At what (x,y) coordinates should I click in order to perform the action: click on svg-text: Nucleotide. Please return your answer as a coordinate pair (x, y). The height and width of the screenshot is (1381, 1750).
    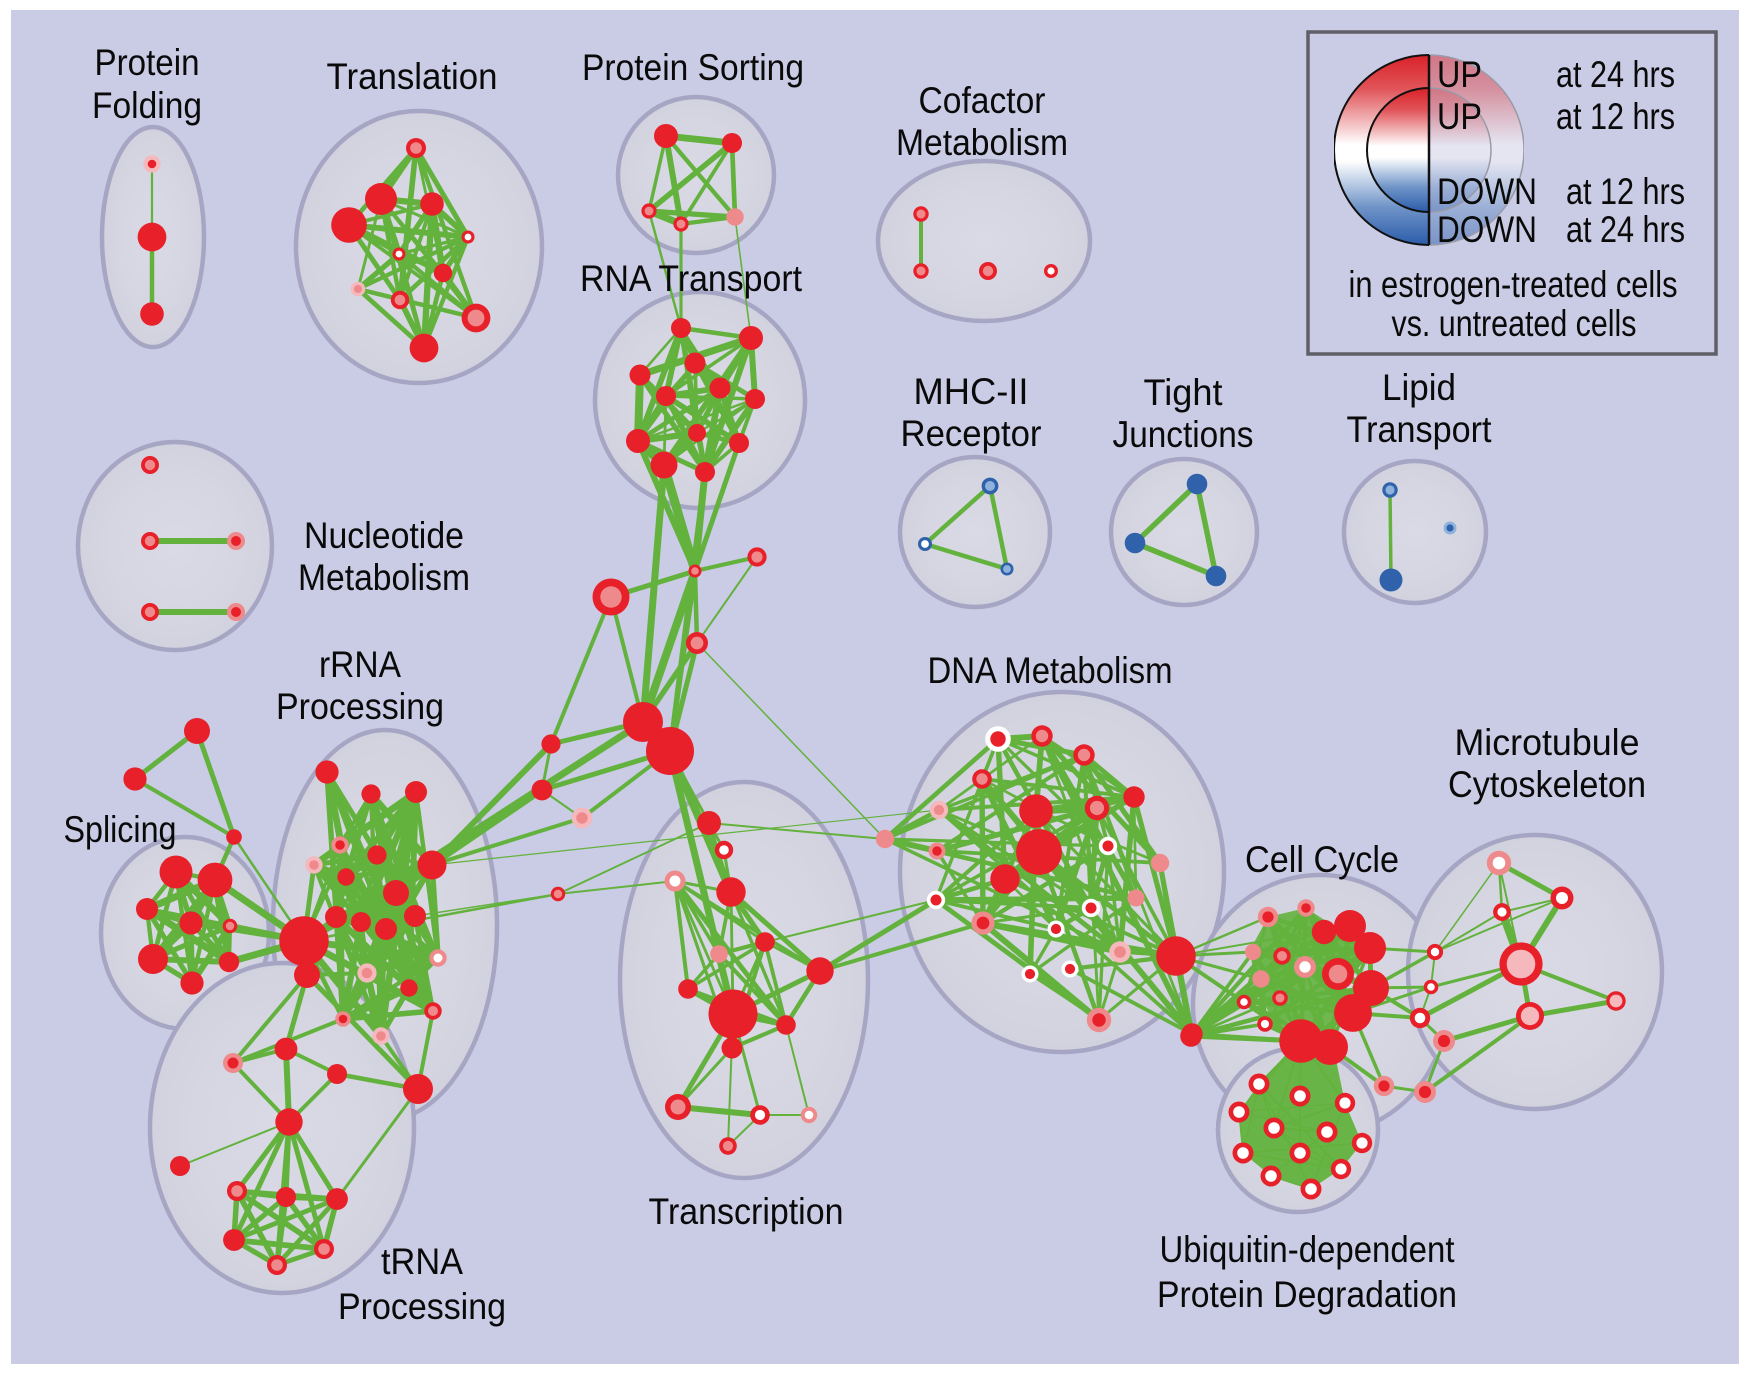
    Looking at the image, I should click on (384, 535).